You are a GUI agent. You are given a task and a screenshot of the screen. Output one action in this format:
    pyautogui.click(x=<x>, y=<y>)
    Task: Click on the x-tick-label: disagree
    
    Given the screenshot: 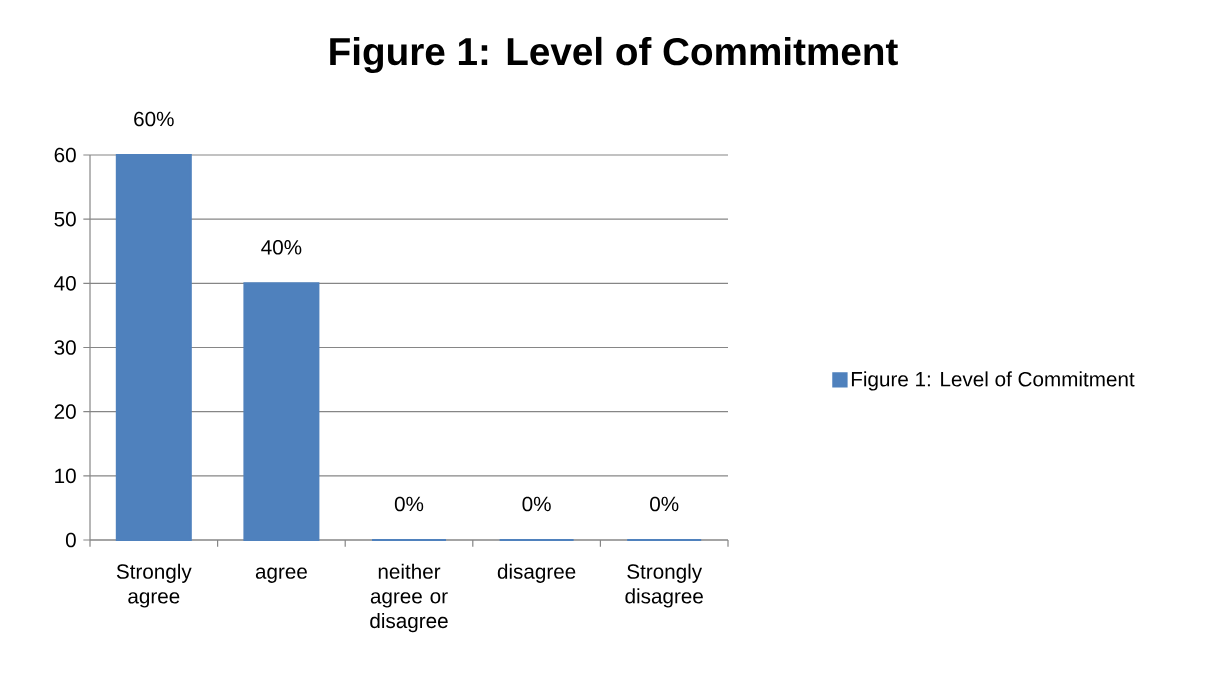 What is the action you would take?
    pyautogui.click(x=536, y=573)
    